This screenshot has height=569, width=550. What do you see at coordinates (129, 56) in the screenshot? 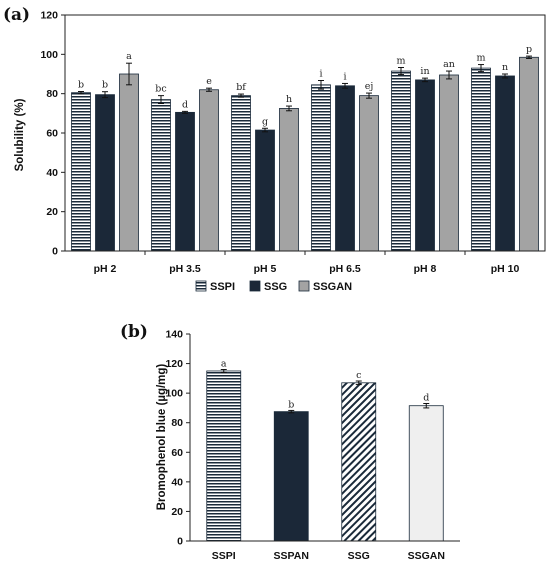
I see `significance-letter-a: a` at bounding box center [129, 56].